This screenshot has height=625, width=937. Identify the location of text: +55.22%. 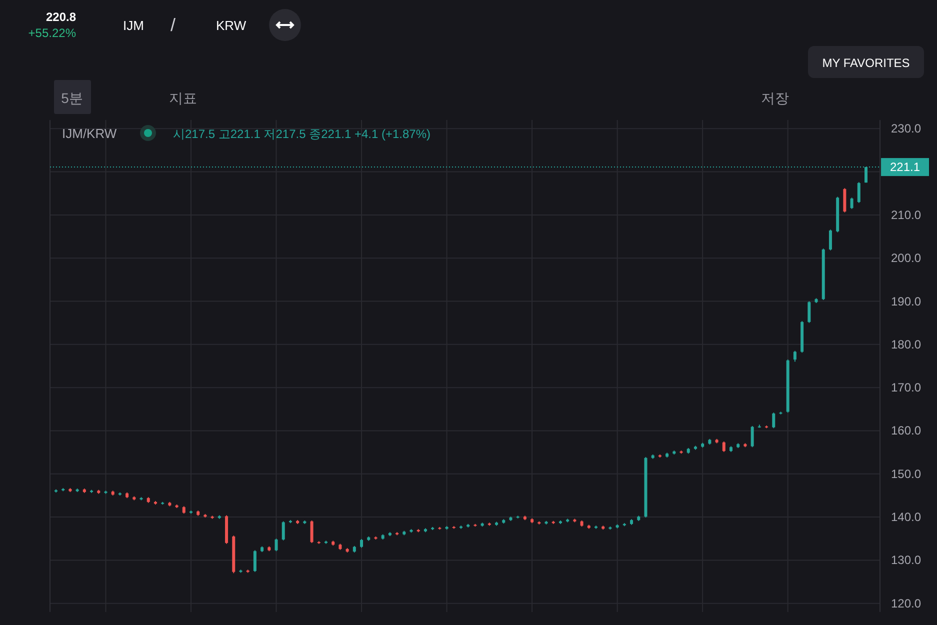
(52, 33).